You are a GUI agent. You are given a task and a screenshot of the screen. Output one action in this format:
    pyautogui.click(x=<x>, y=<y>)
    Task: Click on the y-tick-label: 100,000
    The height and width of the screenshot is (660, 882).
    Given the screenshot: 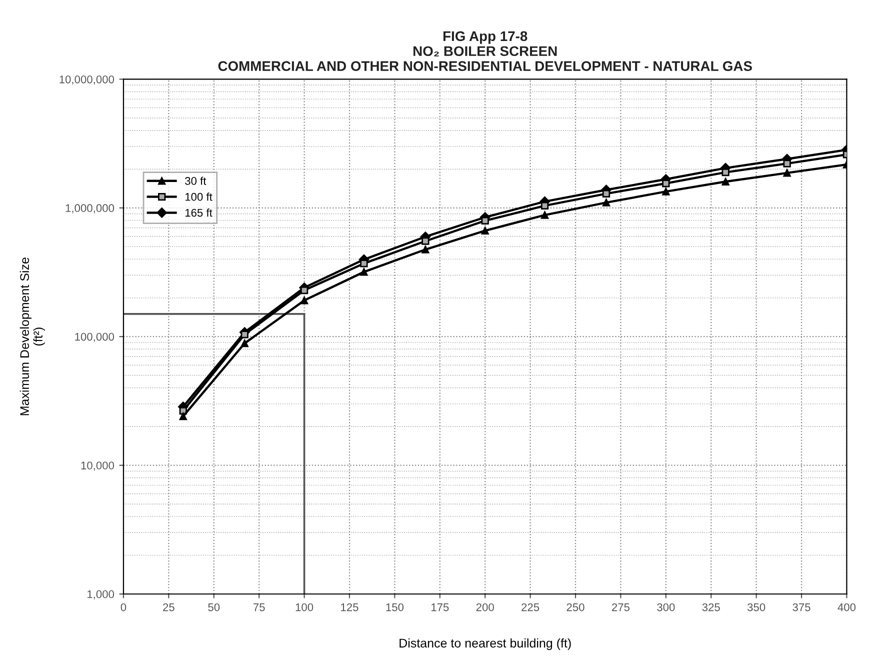 What is the action you would take?
    pyautogui.click(x=94, y=337)
    